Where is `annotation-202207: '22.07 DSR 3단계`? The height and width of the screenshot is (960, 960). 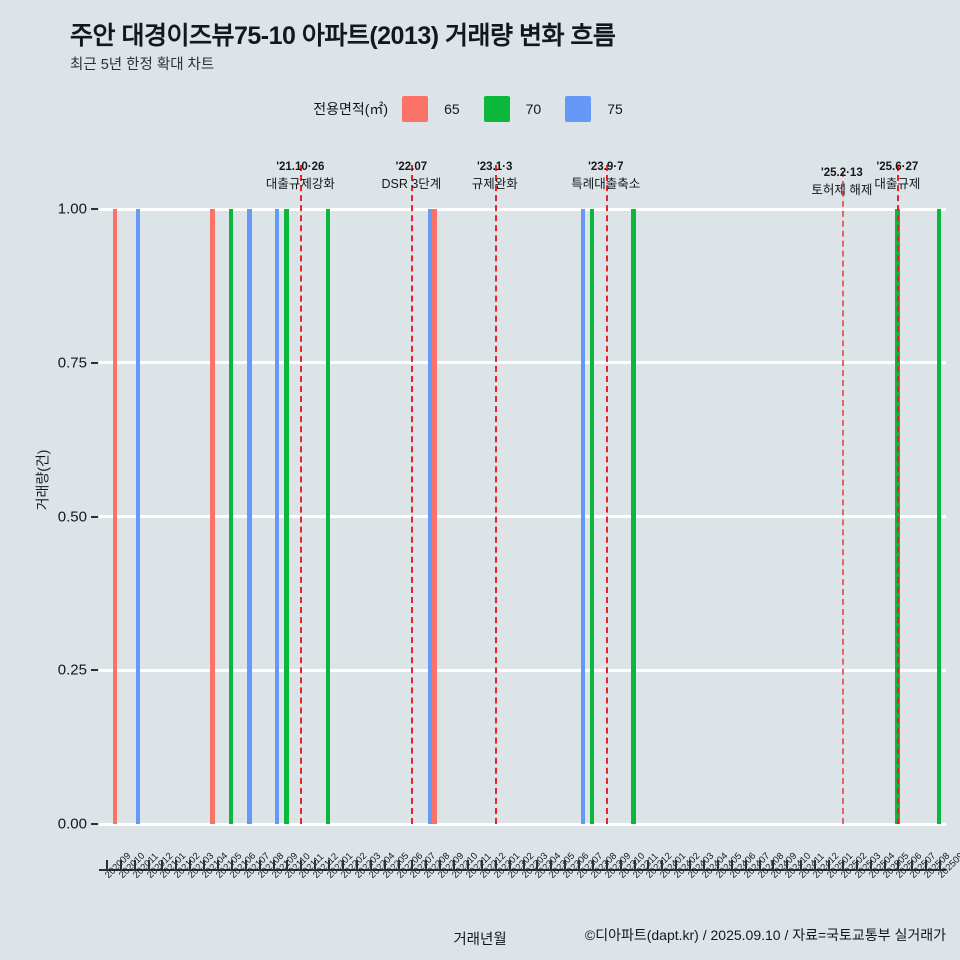
annotation-202207: '22.07 DSR 3단계 is located at coordinates (411, 176).